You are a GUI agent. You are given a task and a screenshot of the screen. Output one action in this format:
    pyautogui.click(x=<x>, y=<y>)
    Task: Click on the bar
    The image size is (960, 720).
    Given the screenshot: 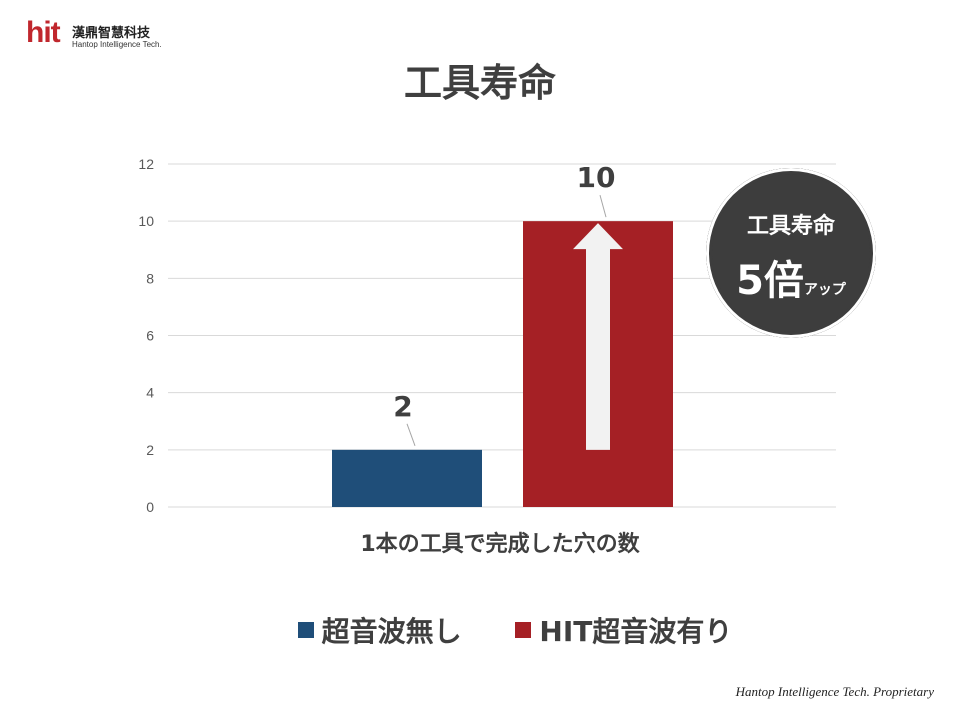 What is the action you would take?
    pyautogui.click(x=407, y=478)
    